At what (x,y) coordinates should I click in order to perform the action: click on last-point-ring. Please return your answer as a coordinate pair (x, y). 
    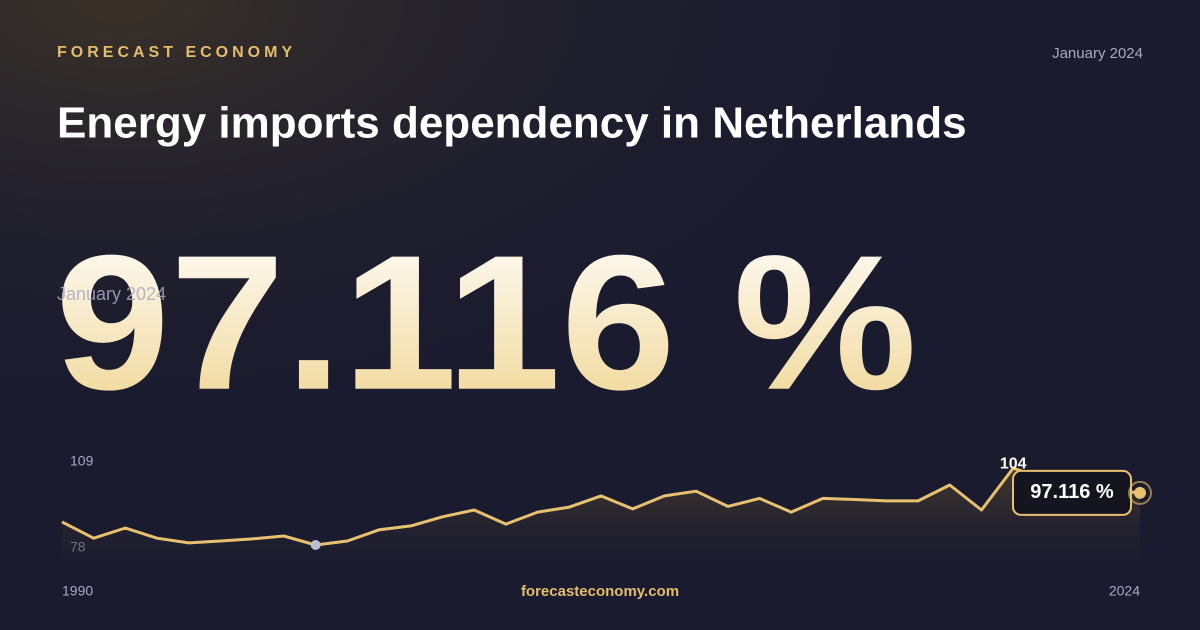
    Looking at the image, I should click on (1140, 492).